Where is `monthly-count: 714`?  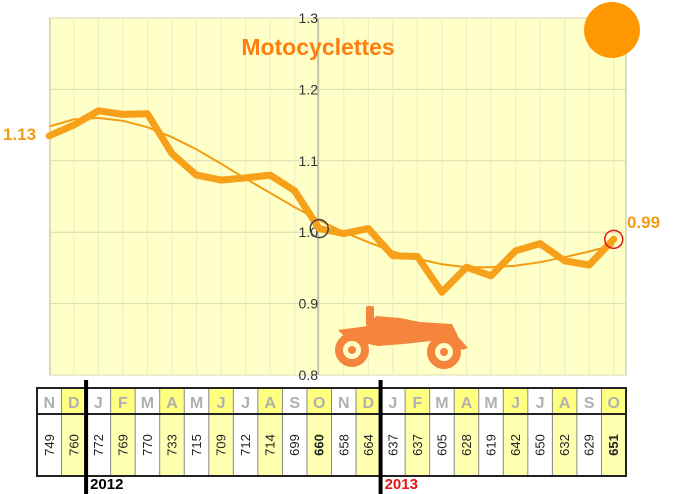 monthly-count: 714 is located at coordinates (270, 445).